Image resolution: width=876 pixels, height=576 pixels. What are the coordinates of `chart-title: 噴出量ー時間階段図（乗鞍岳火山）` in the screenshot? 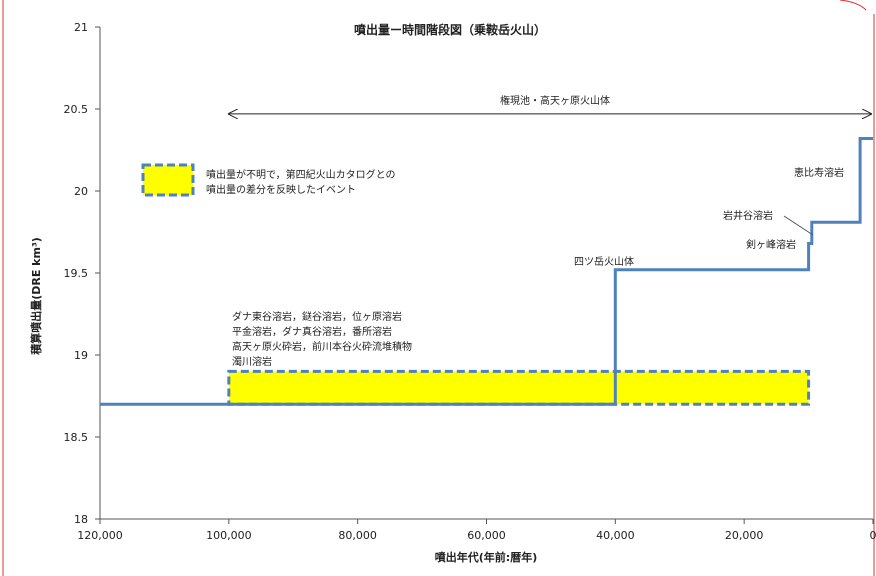 It's located at (450, 29).